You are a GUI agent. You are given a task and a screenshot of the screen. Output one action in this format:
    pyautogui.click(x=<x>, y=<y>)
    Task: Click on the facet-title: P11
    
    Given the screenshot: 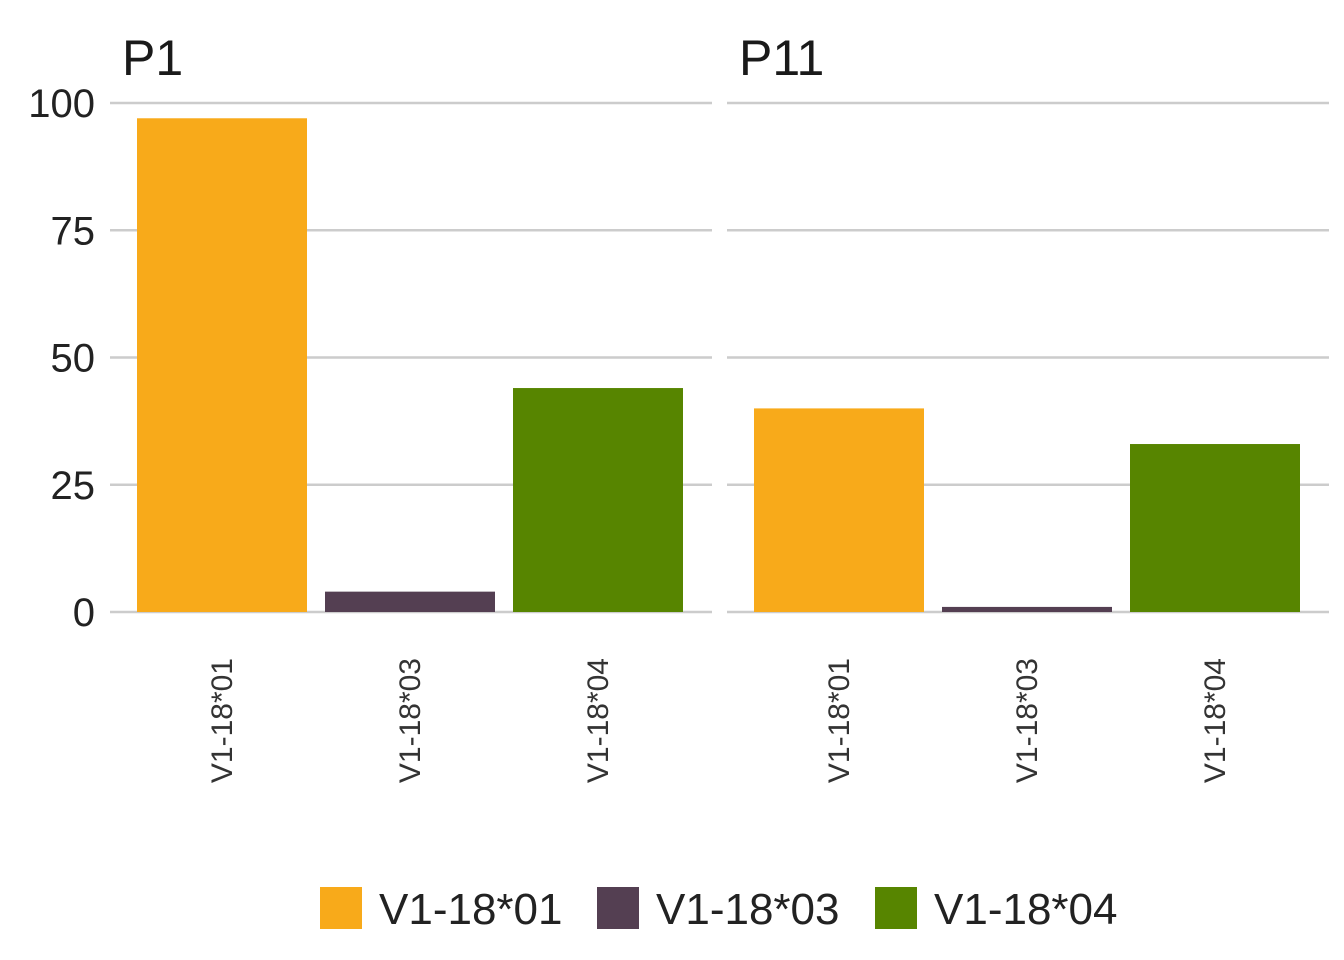 What is the action you would take?
    pyautogui.click(x=781, y=58)
    